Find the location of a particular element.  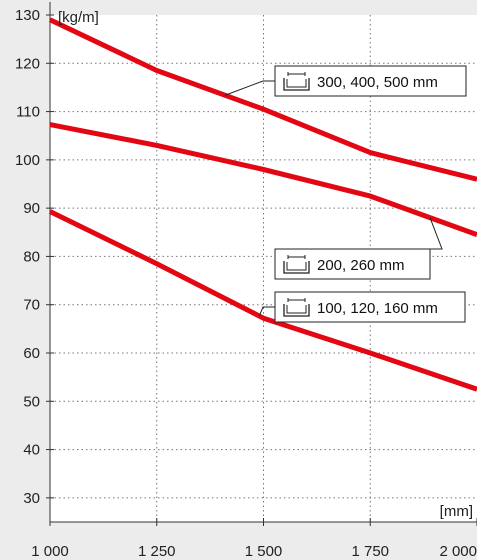

y-tick-label: 40 is located at coordinates (31, 450).